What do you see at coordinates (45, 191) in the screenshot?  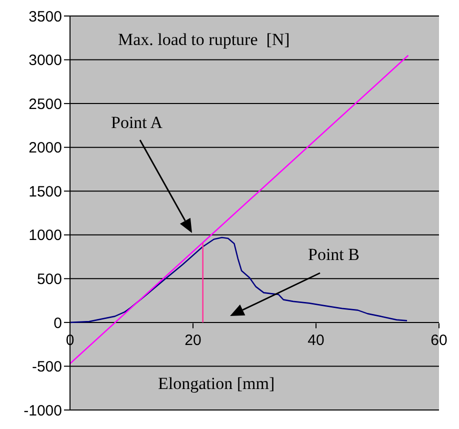 I see `y-tick-label: 1500` at bounding box center [45, 191].